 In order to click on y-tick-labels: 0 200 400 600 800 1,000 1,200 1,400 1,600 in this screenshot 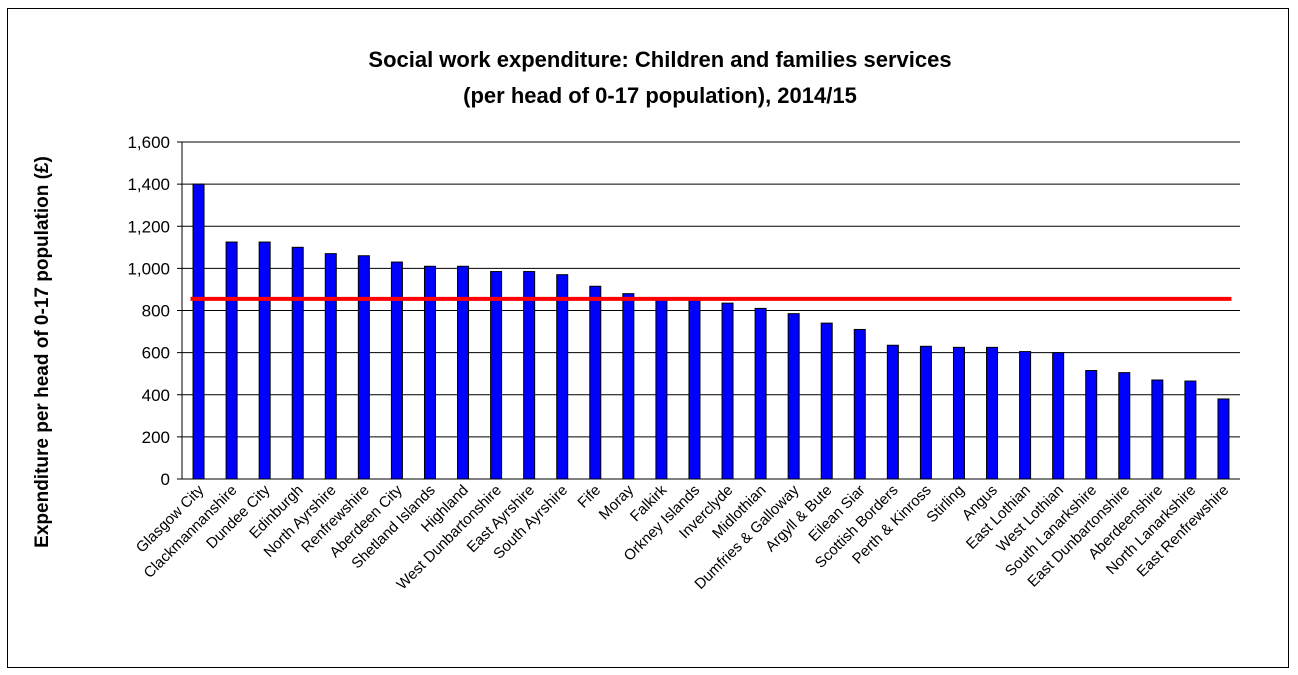, I will do `click(148, 311)`.